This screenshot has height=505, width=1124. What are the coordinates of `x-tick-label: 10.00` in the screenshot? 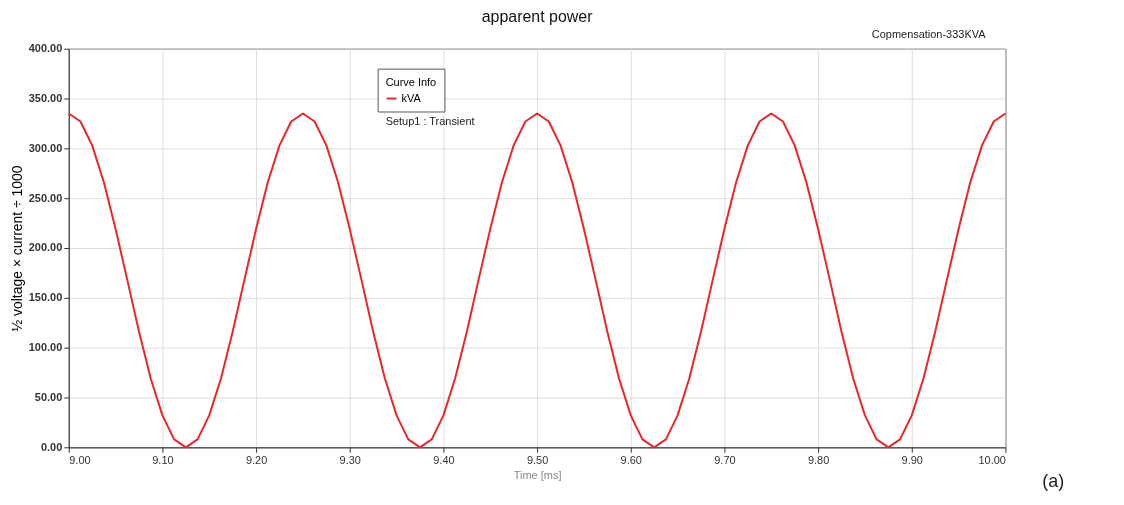 It's located at (992, 459).